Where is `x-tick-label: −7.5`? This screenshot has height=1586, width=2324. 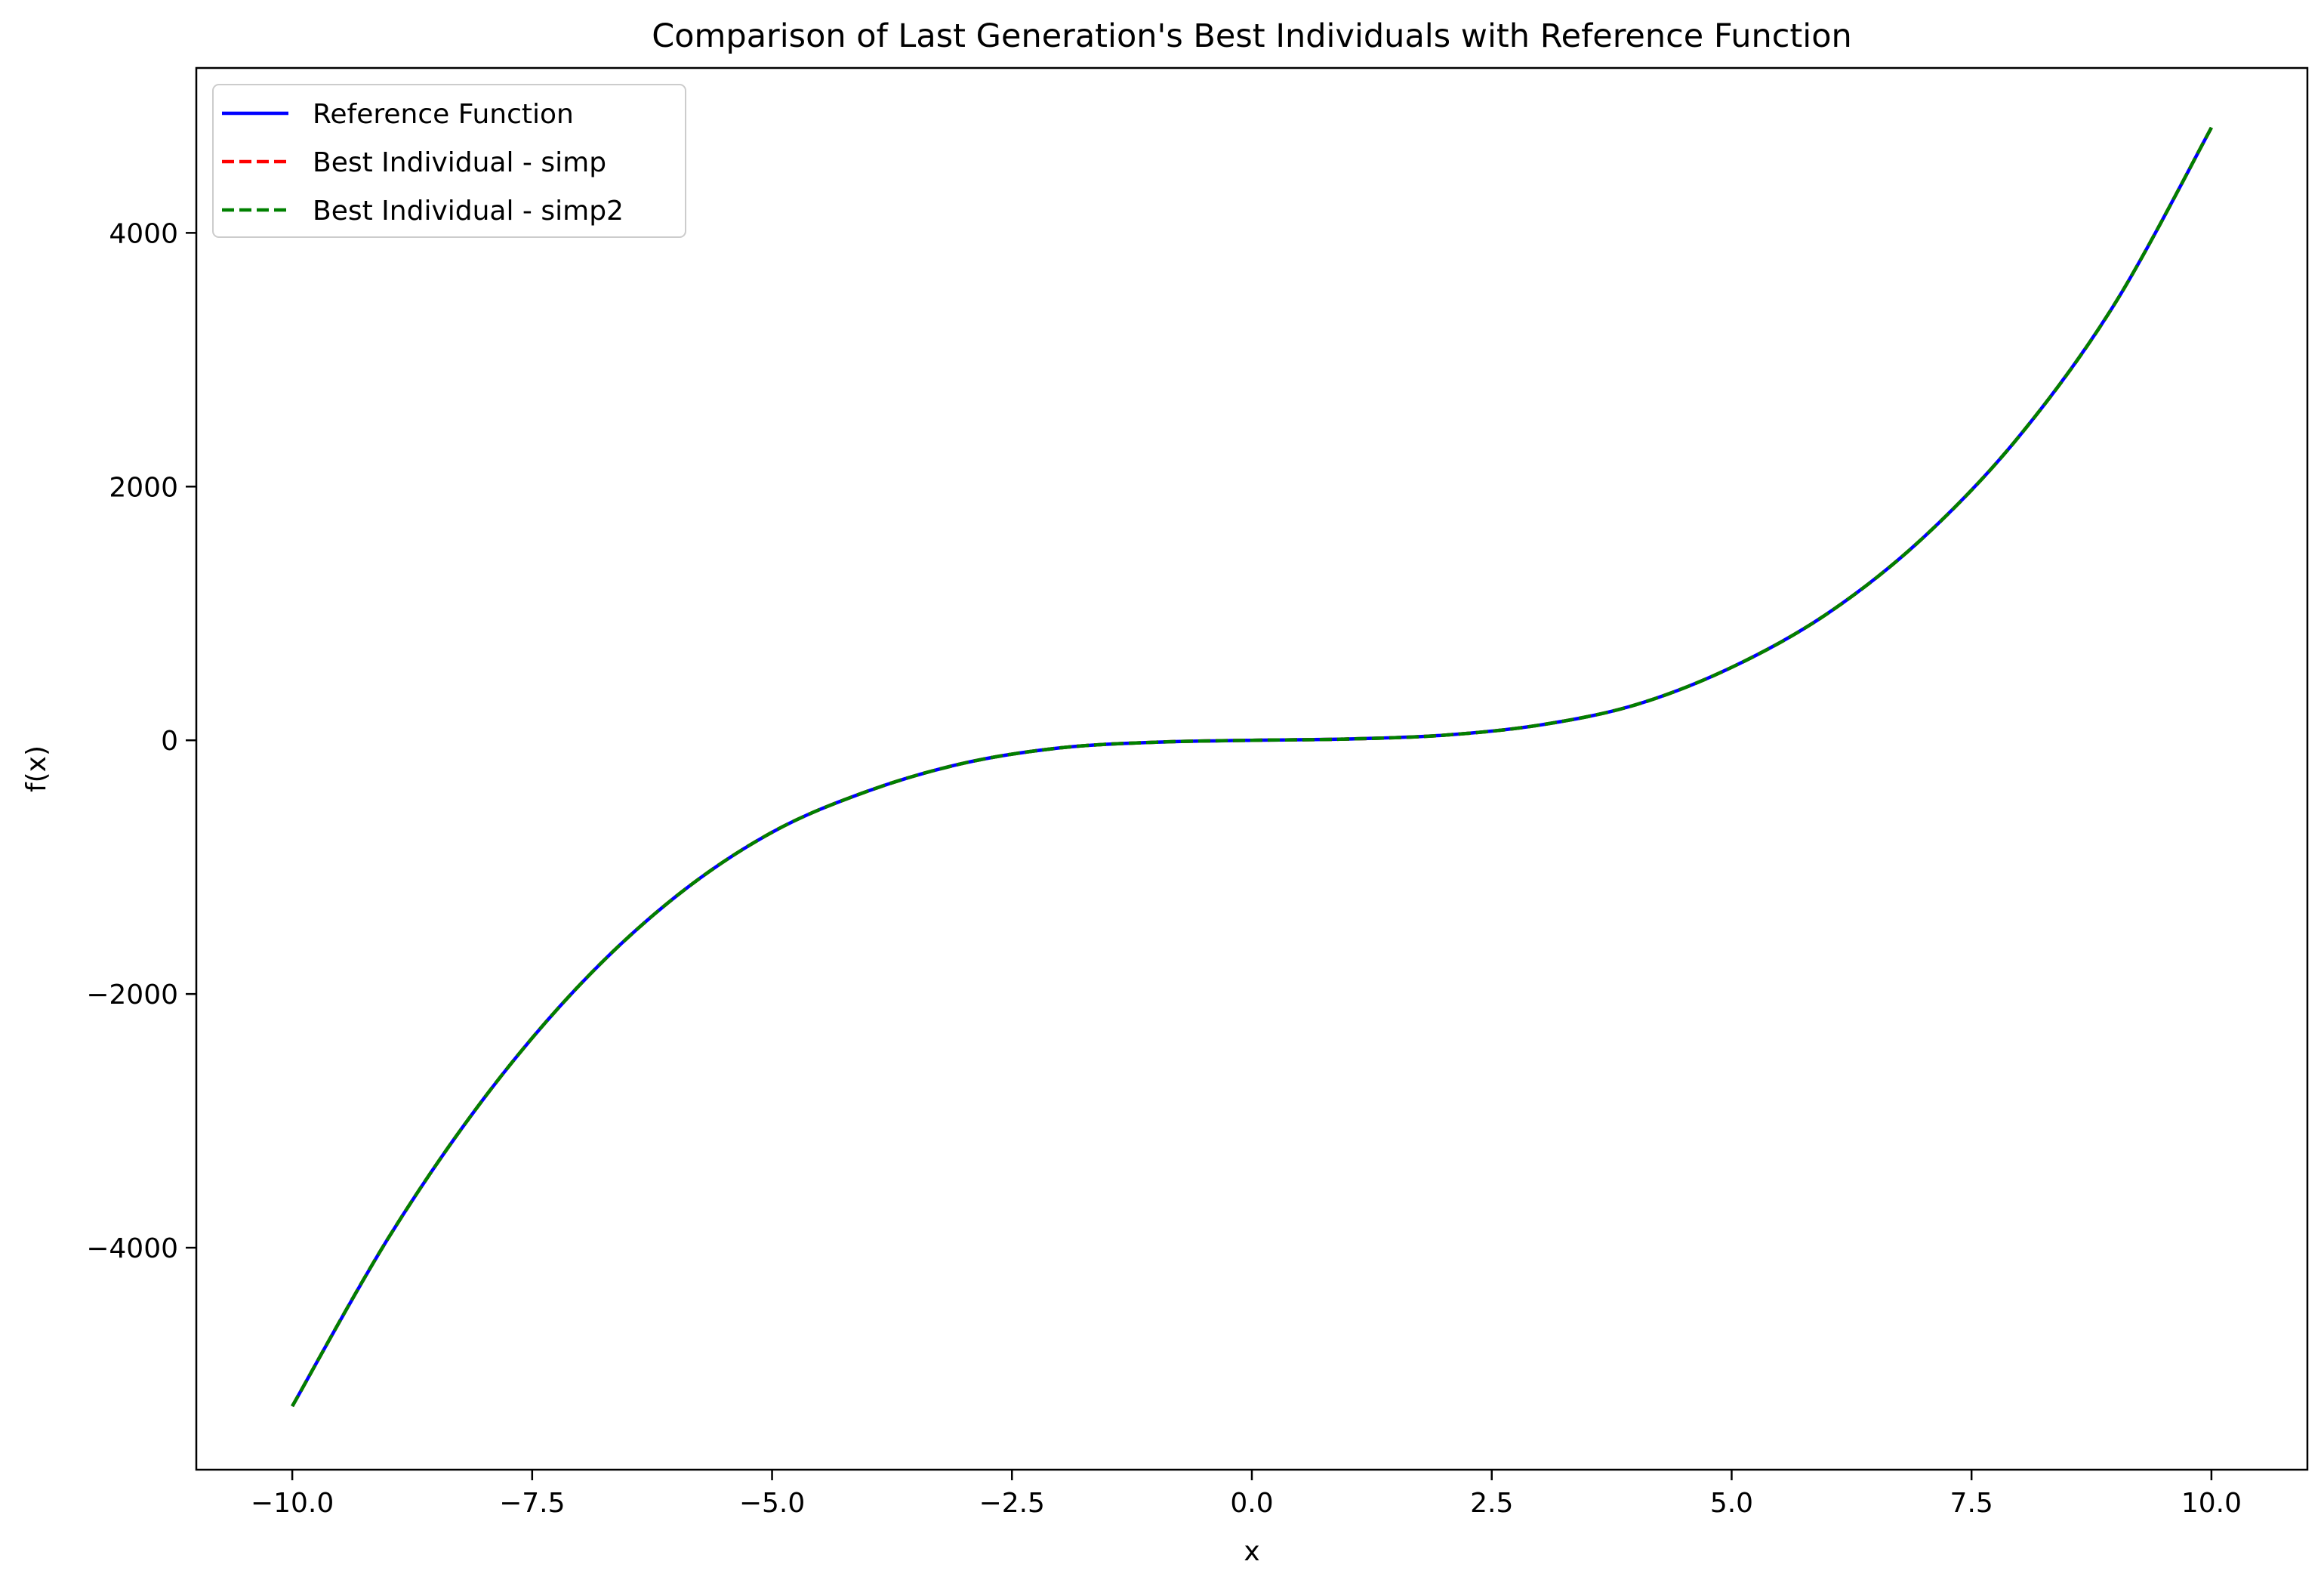
x-tick-label: −7.5 is located at coordinates (532, 1503).